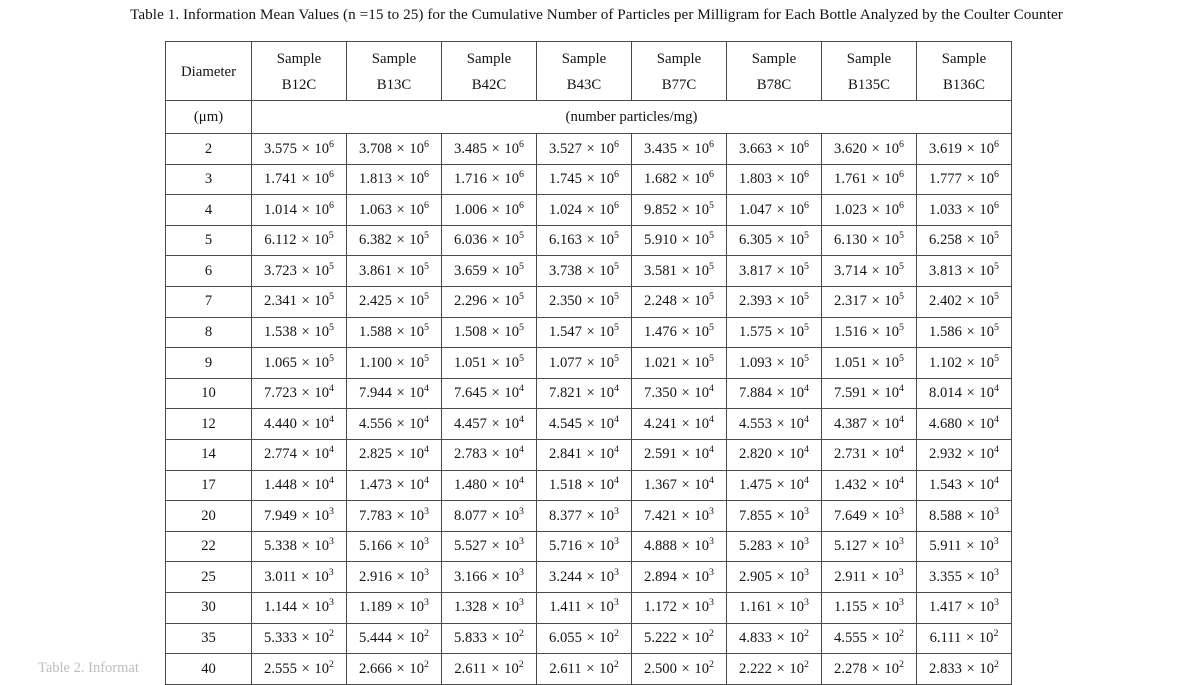 The width and height of the screenshot is (1193, 685). Describe the element at coordinates (945, 515) in the screenshot. I see `value-mantissa: 8.588` at that location.